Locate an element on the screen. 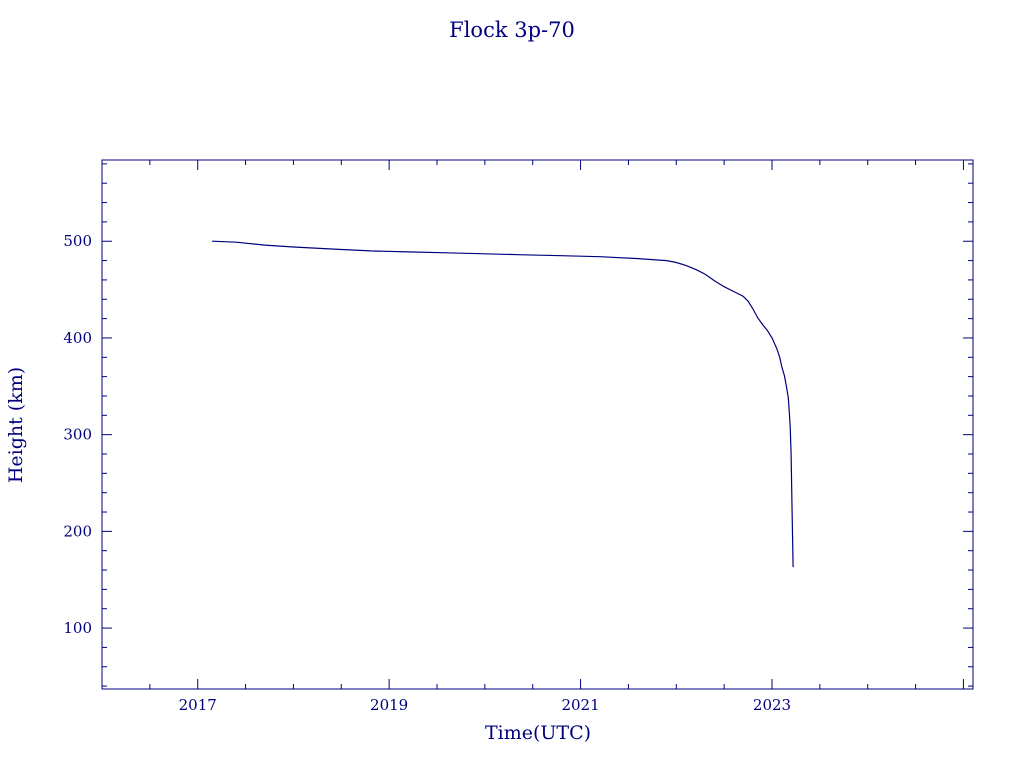 Image resolution: width=1024 pixels, height=768 pixels. y-tick-label: 500 is located at coordinates (77, 241).